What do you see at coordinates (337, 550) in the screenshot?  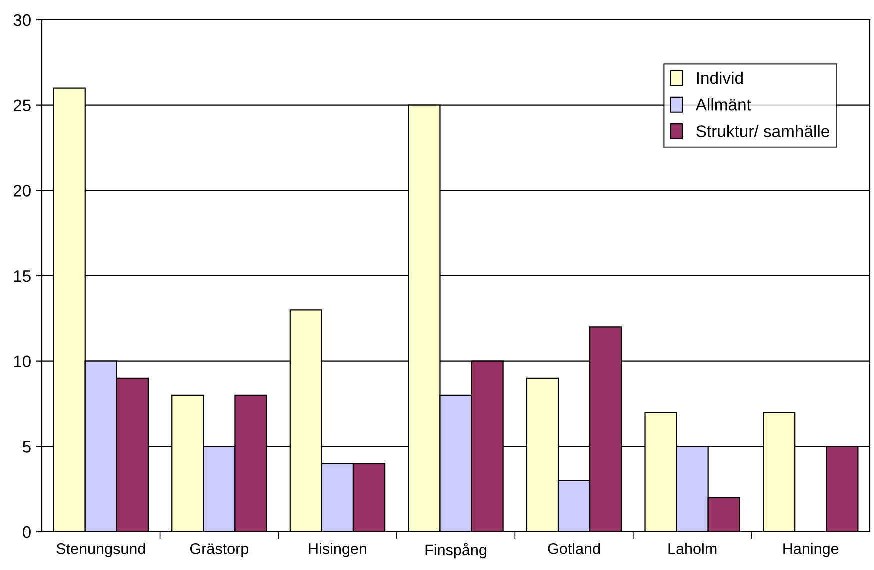 I see `x-tick-label: Hisingen` at bounding box center [337, 550].